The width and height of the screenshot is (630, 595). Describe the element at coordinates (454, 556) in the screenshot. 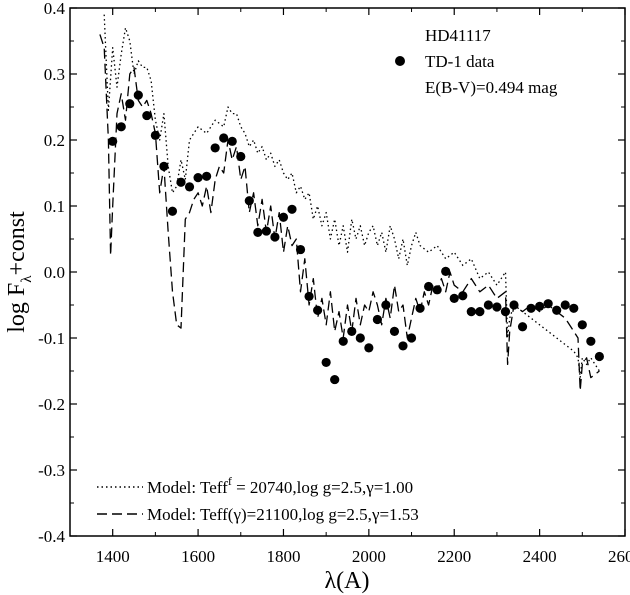

I see `x-tick-label: 2200` at that location.